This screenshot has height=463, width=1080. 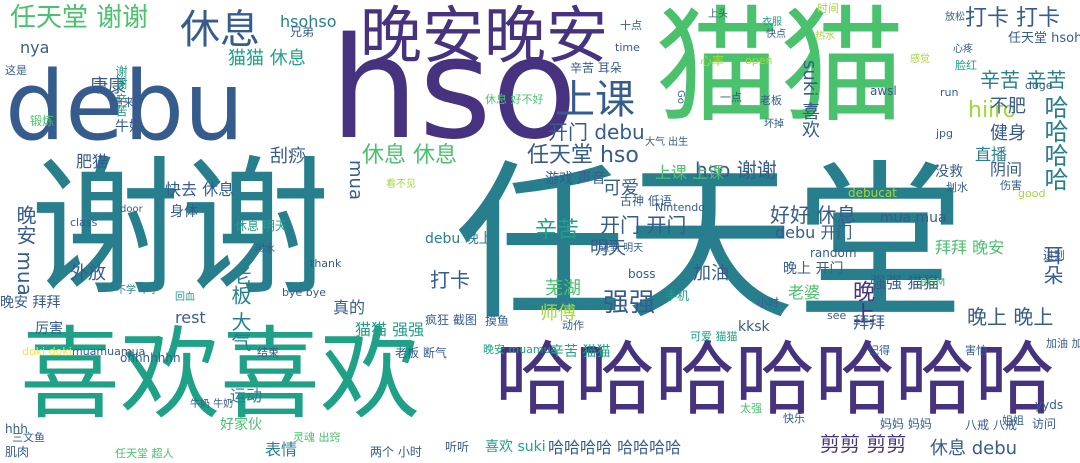 I want to click on cloud-word: 康康, so click(x=108, y=86).